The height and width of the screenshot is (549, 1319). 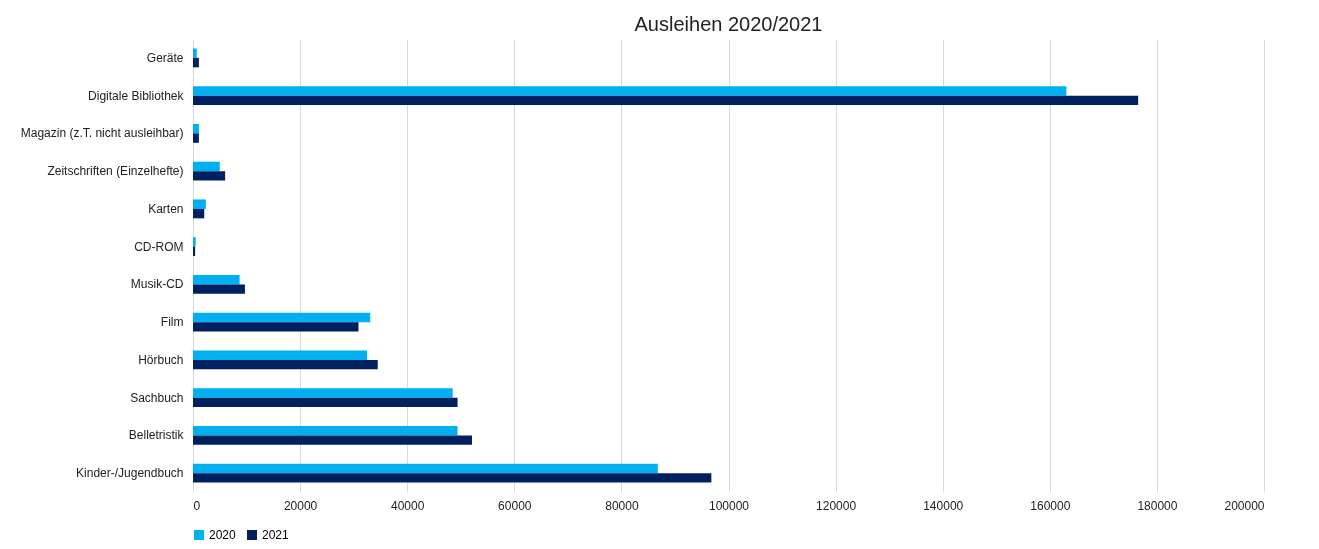 What do you see at coordinates (408, 505) in the screenshot?
I see `x-tick-label: 40000` at bounding box center [408, 505].